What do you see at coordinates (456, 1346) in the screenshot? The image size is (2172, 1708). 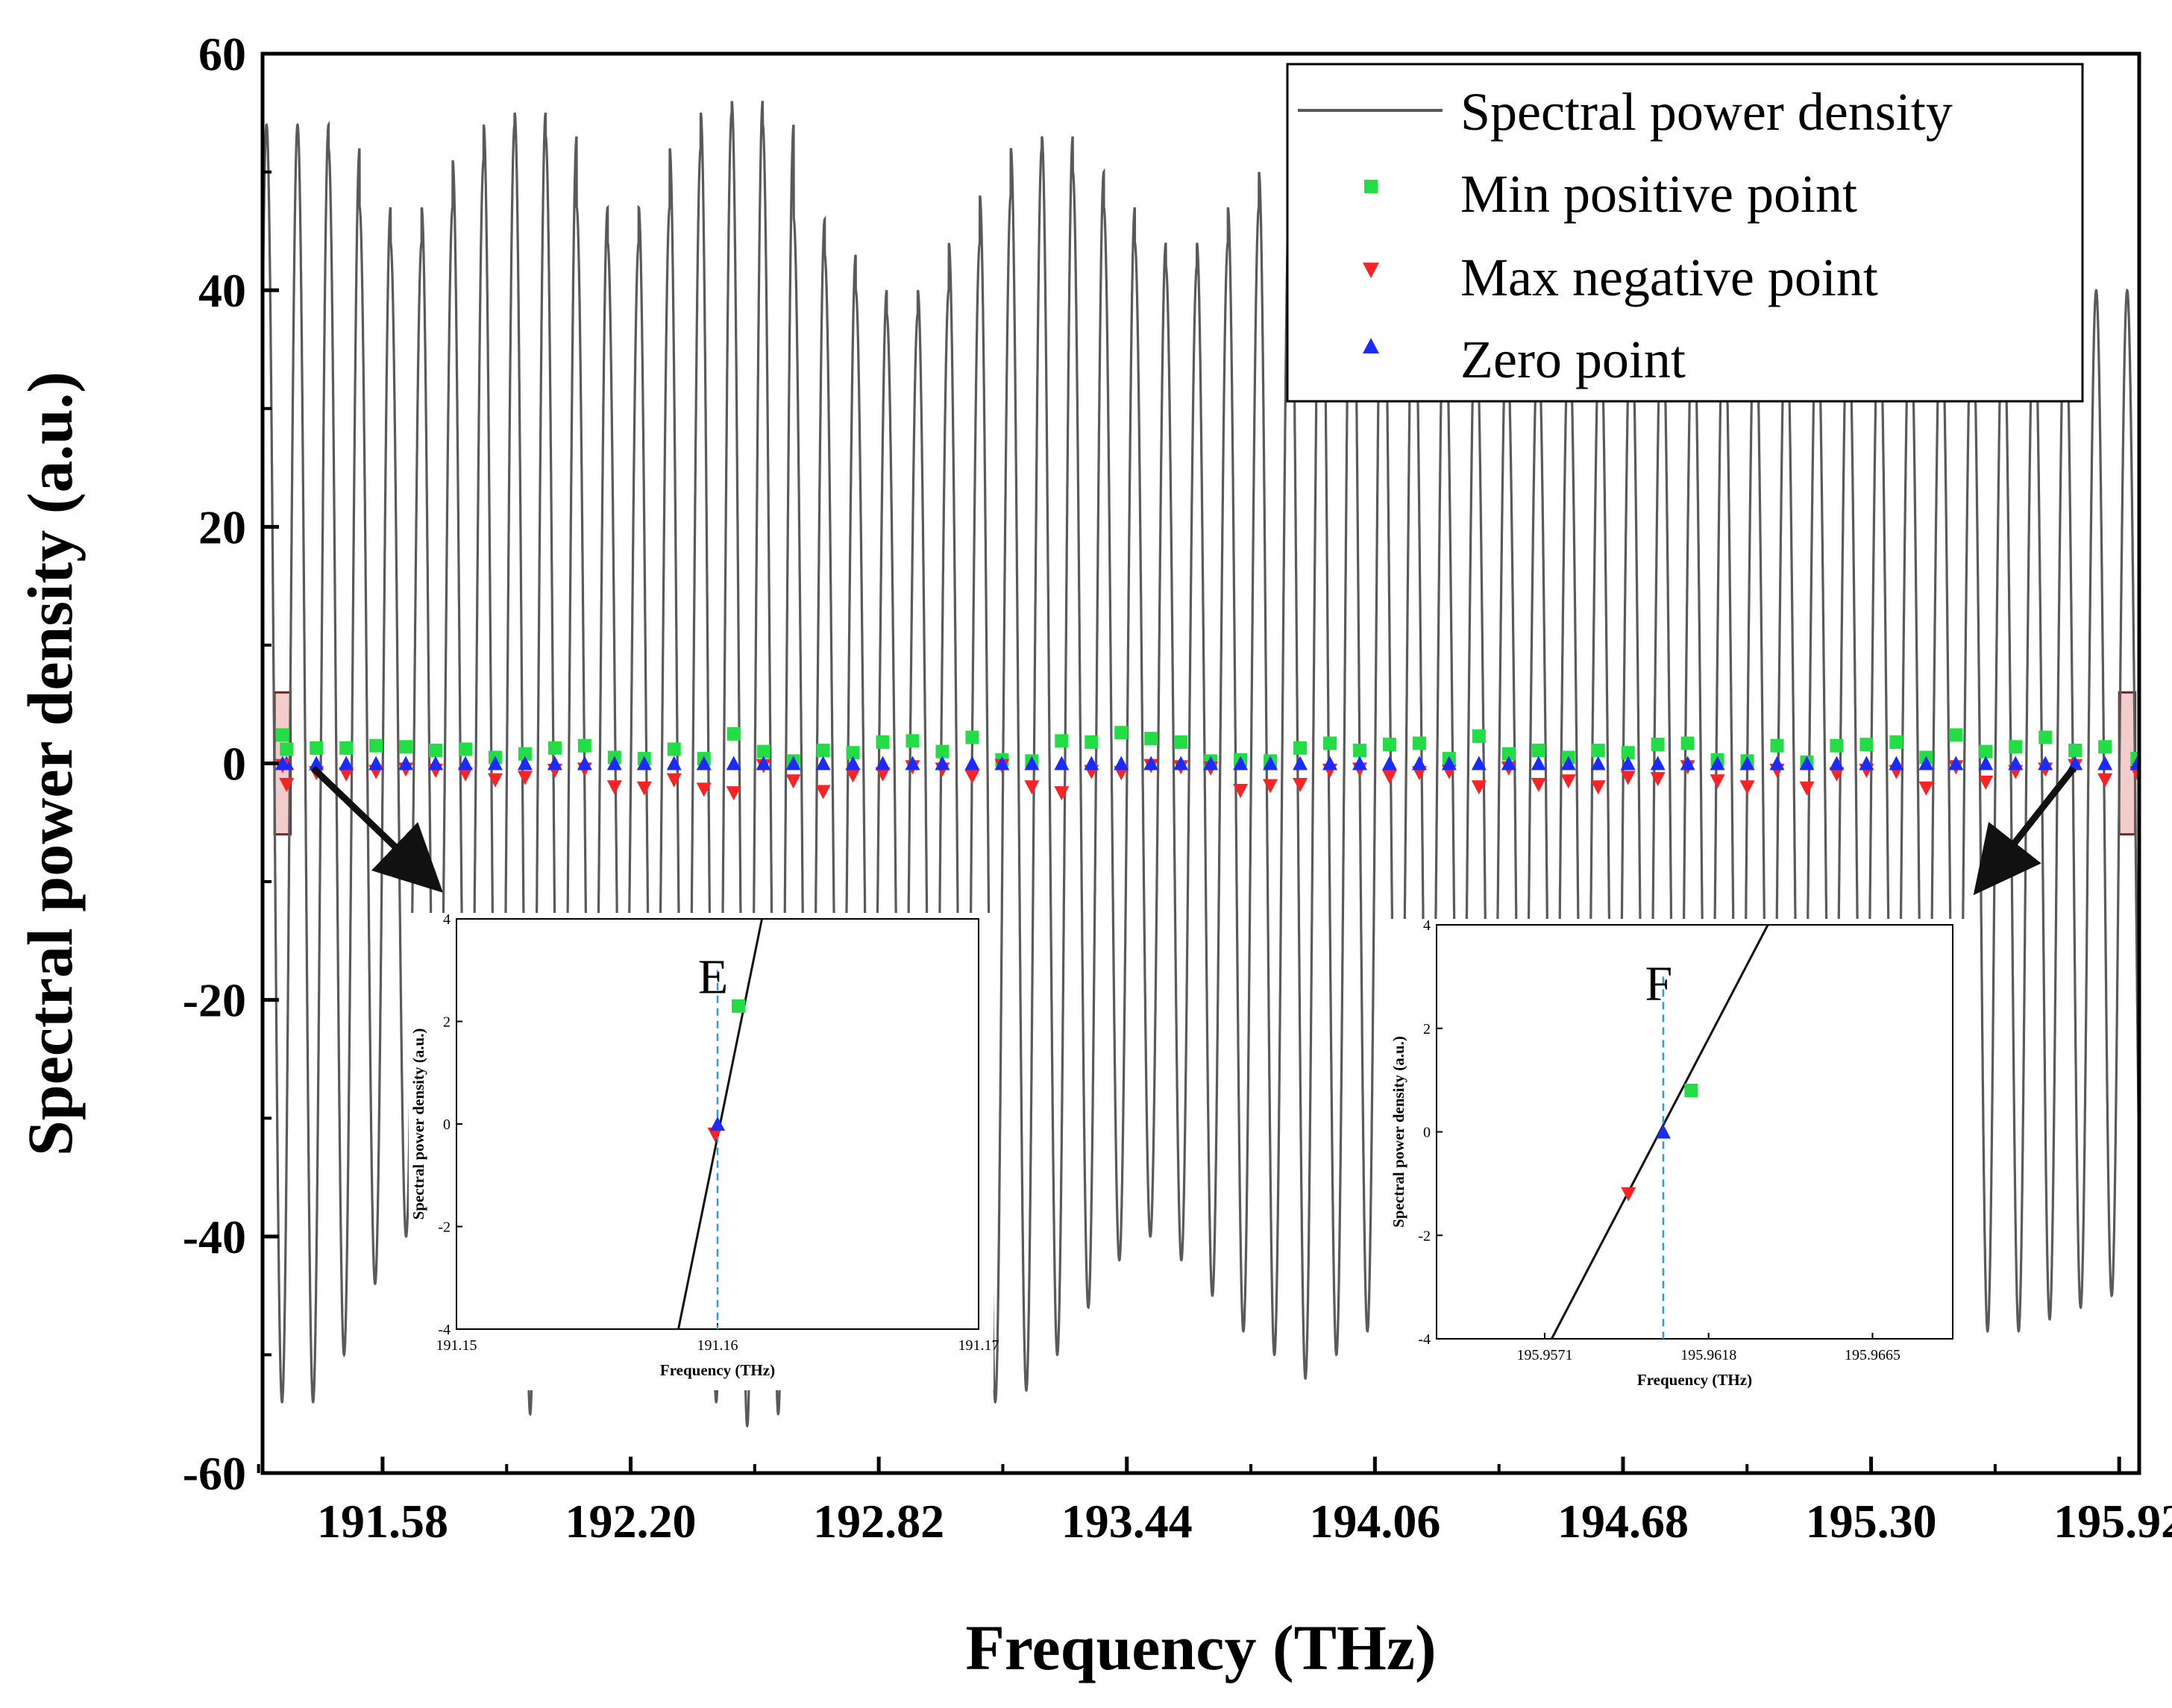 I see `inset-x-tick-label: 191.15` at bounding box center [456, 1346].